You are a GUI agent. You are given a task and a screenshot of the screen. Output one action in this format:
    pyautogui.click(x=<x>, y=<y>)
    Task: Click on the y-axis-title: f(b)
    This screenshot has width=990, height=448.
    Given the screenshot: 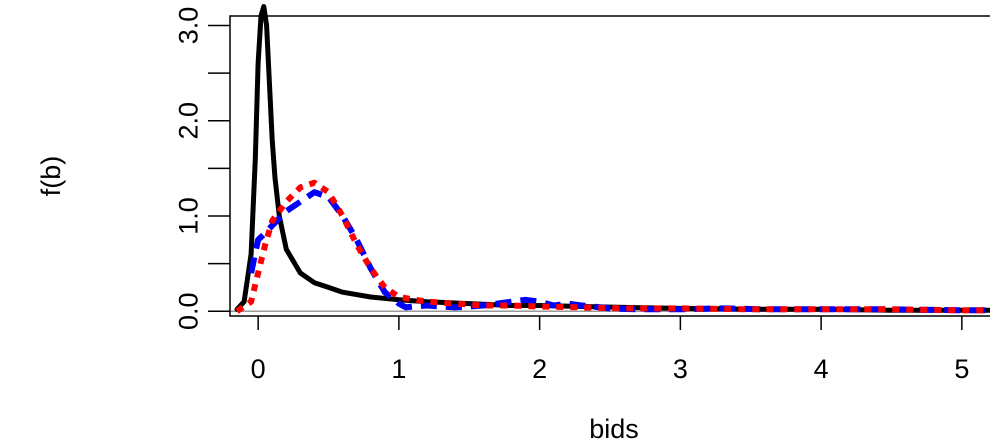 What is the action you would take?
    pyautogui.click(x=51, y=176)
    